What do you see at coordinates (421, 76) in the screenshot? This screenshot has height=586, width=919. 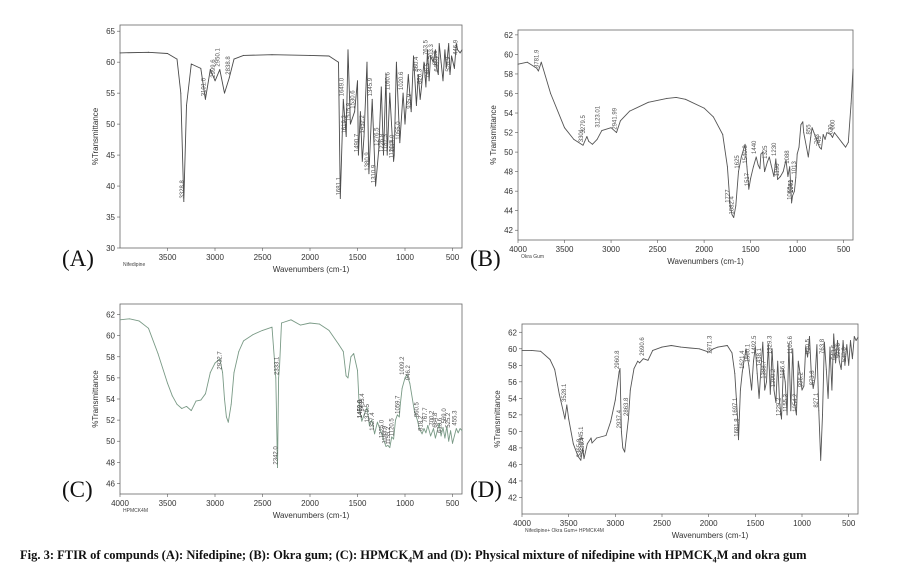 I see `peak-label: 826.3` at bounding box center [421, 76].